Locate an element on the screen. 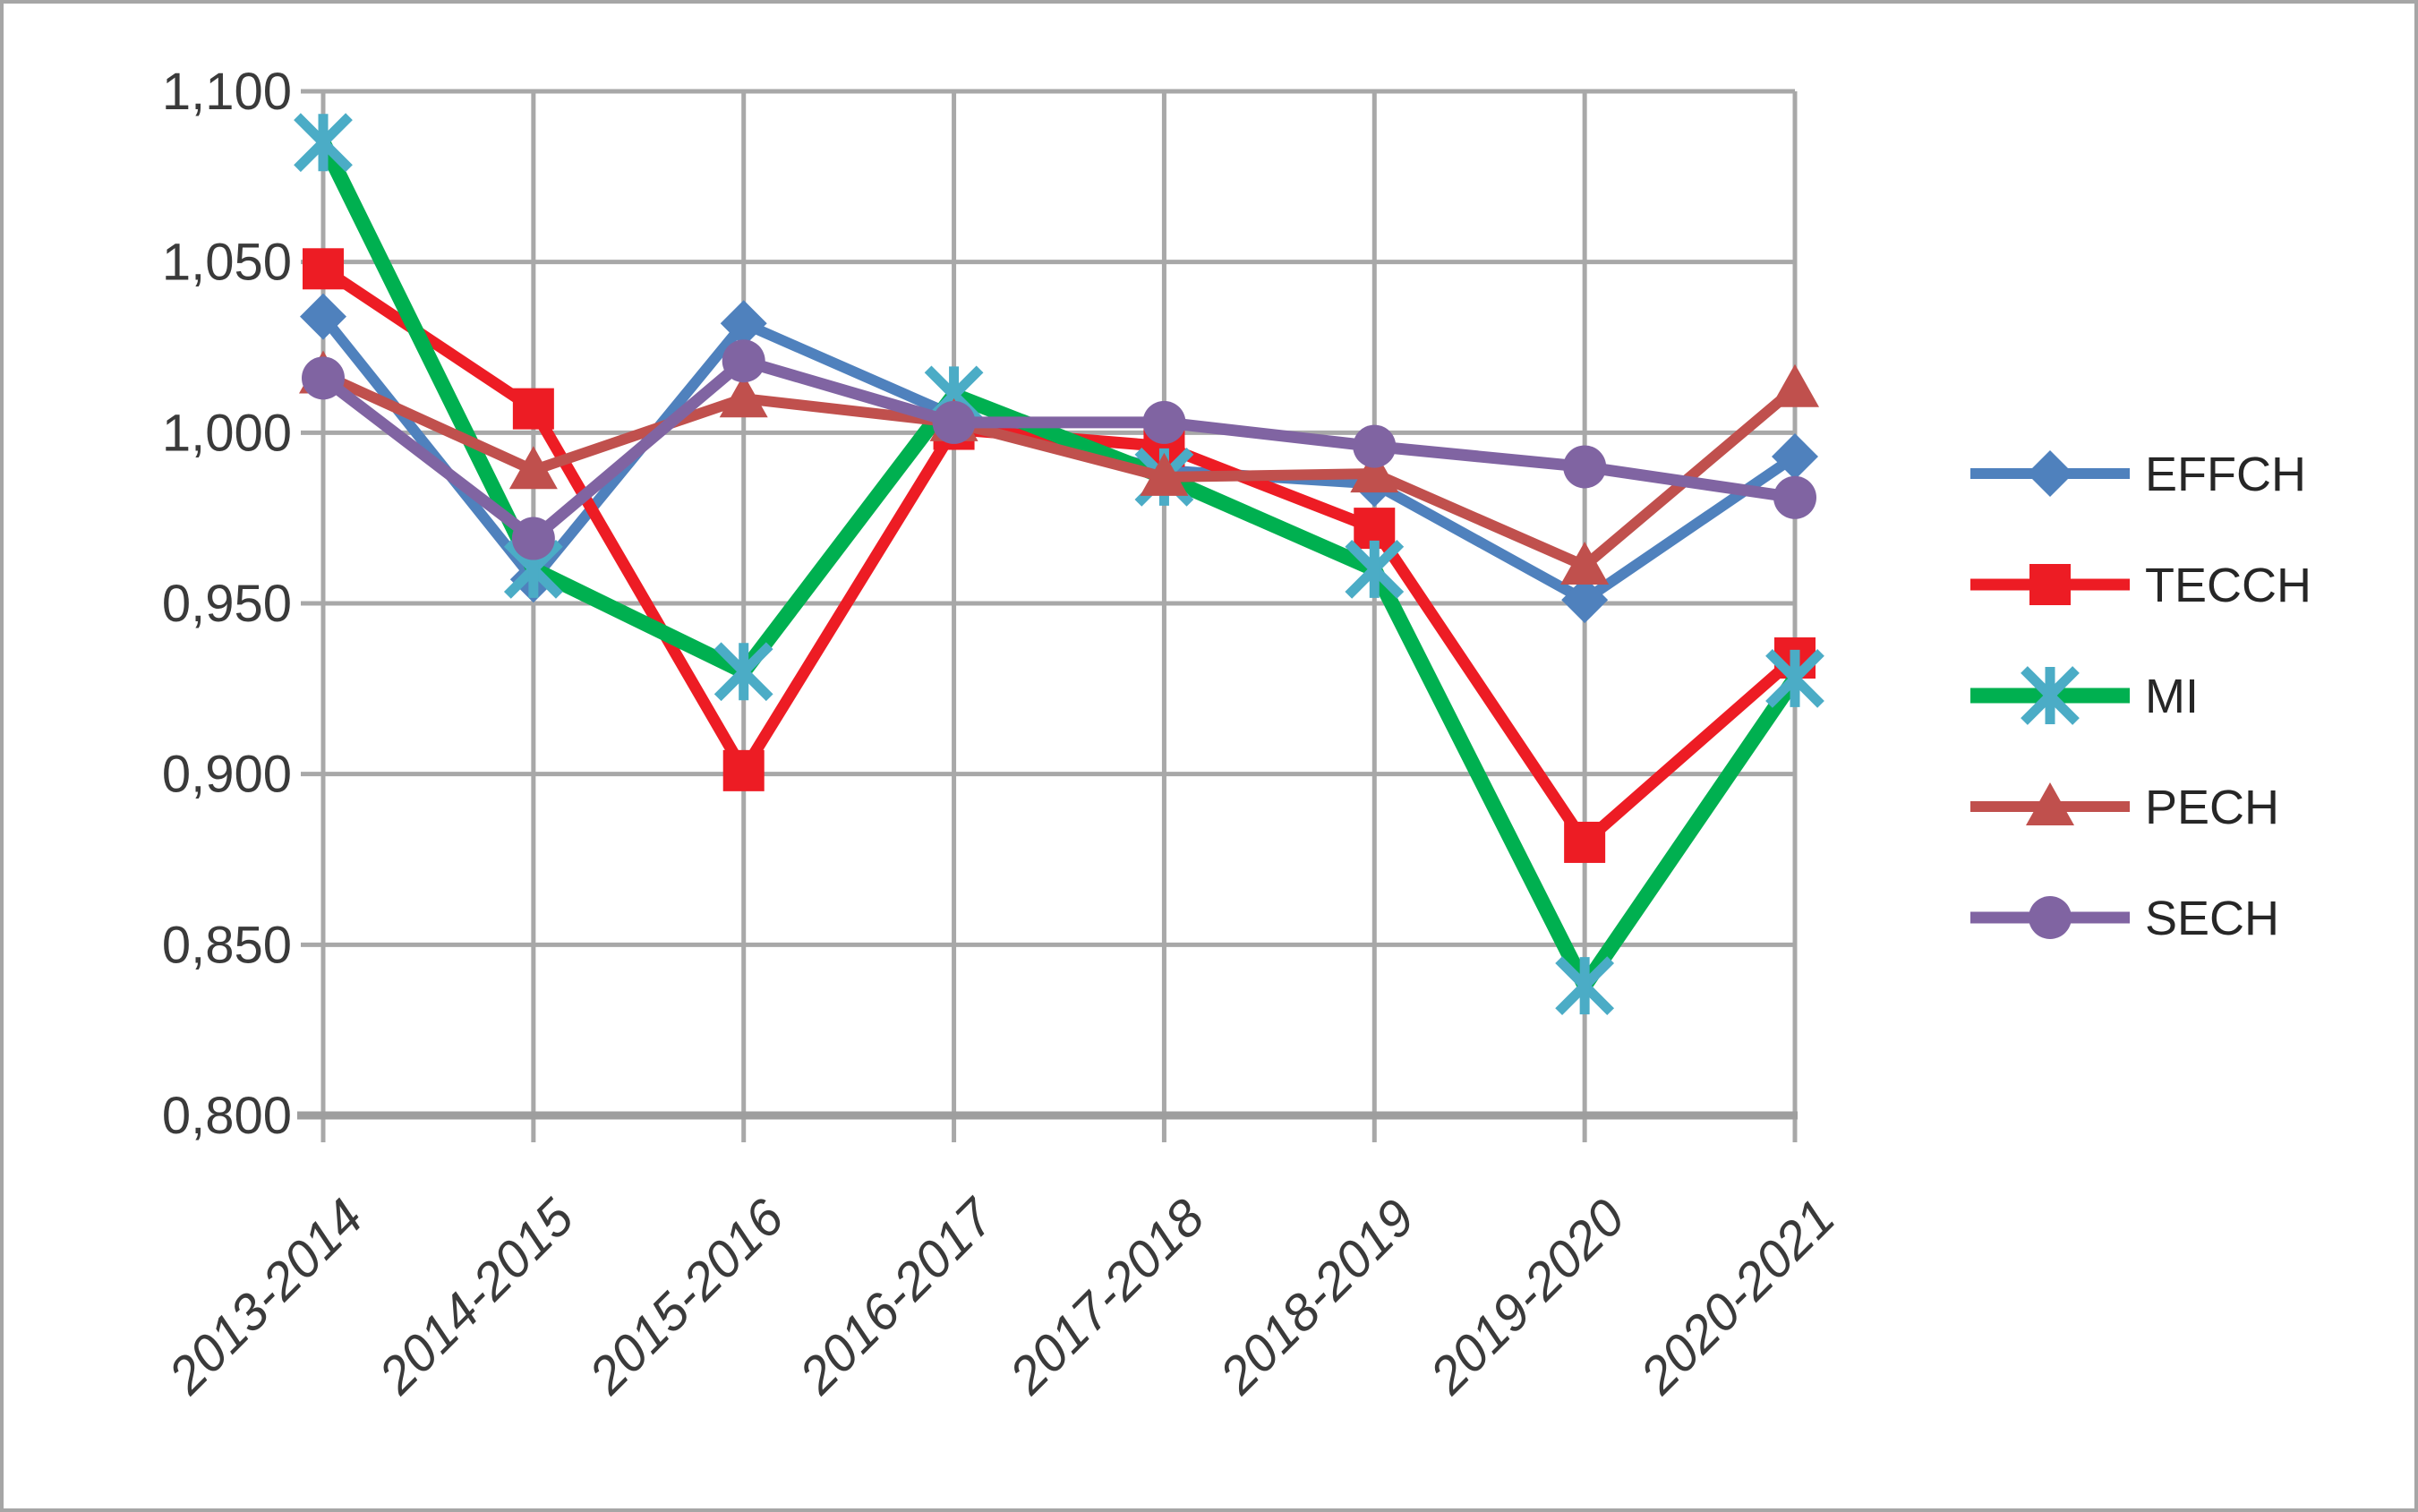  data-point-EFFCH-2015-2016 is located at coordinates (743, 323).